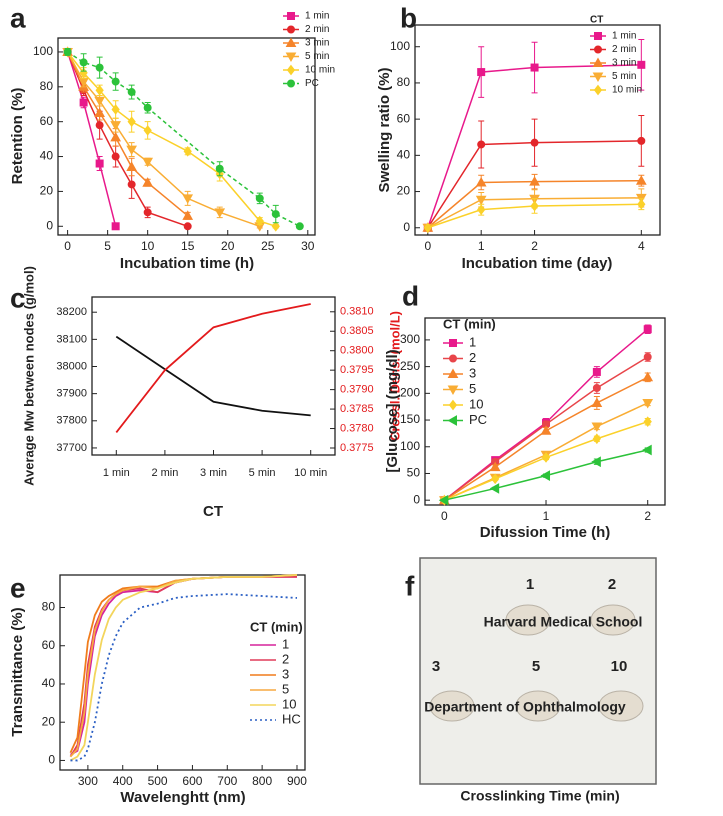 The image size is (723, 816). I want to click on x-tick-label: 400, so click(123, 781).